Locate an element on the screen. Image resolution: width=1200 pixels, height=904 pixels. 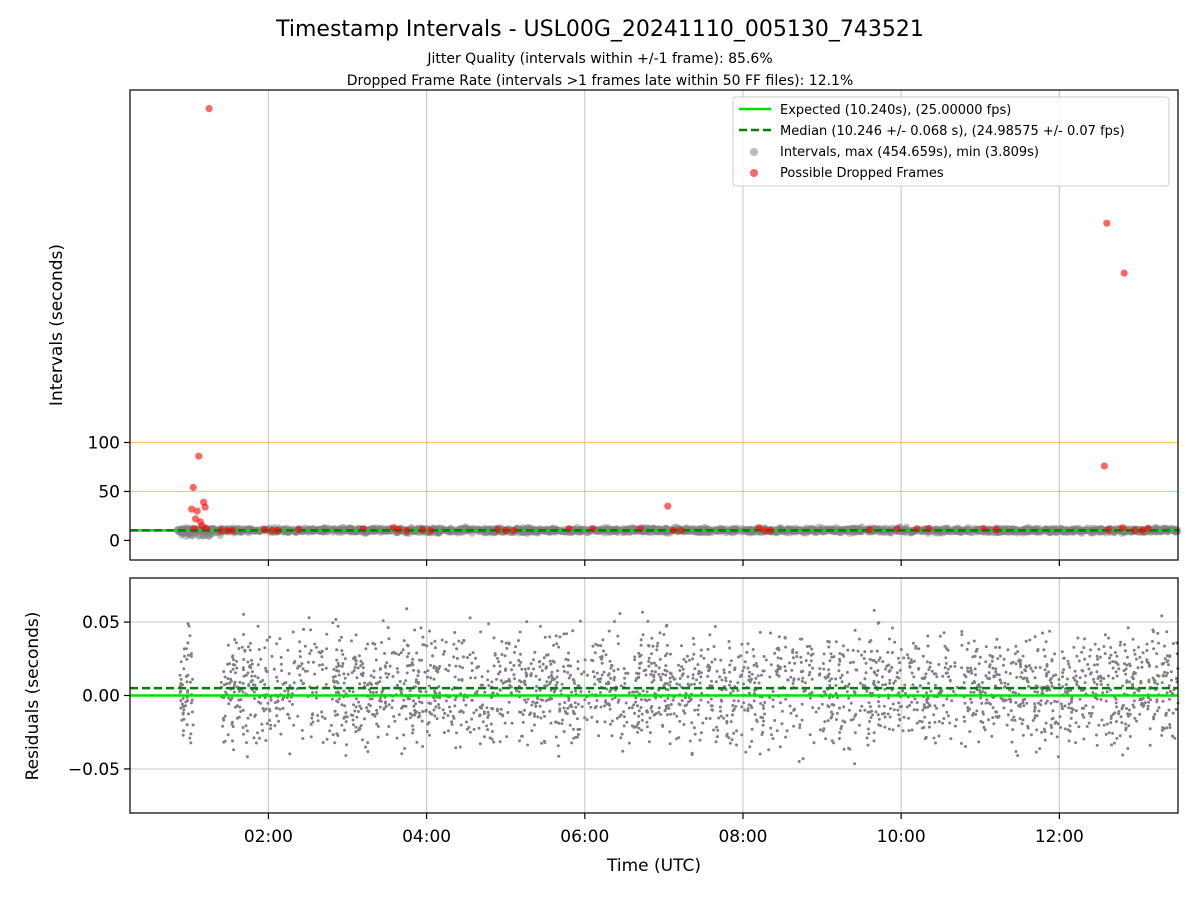
legend-intervals-swatch is located at coordinates (754, 152).